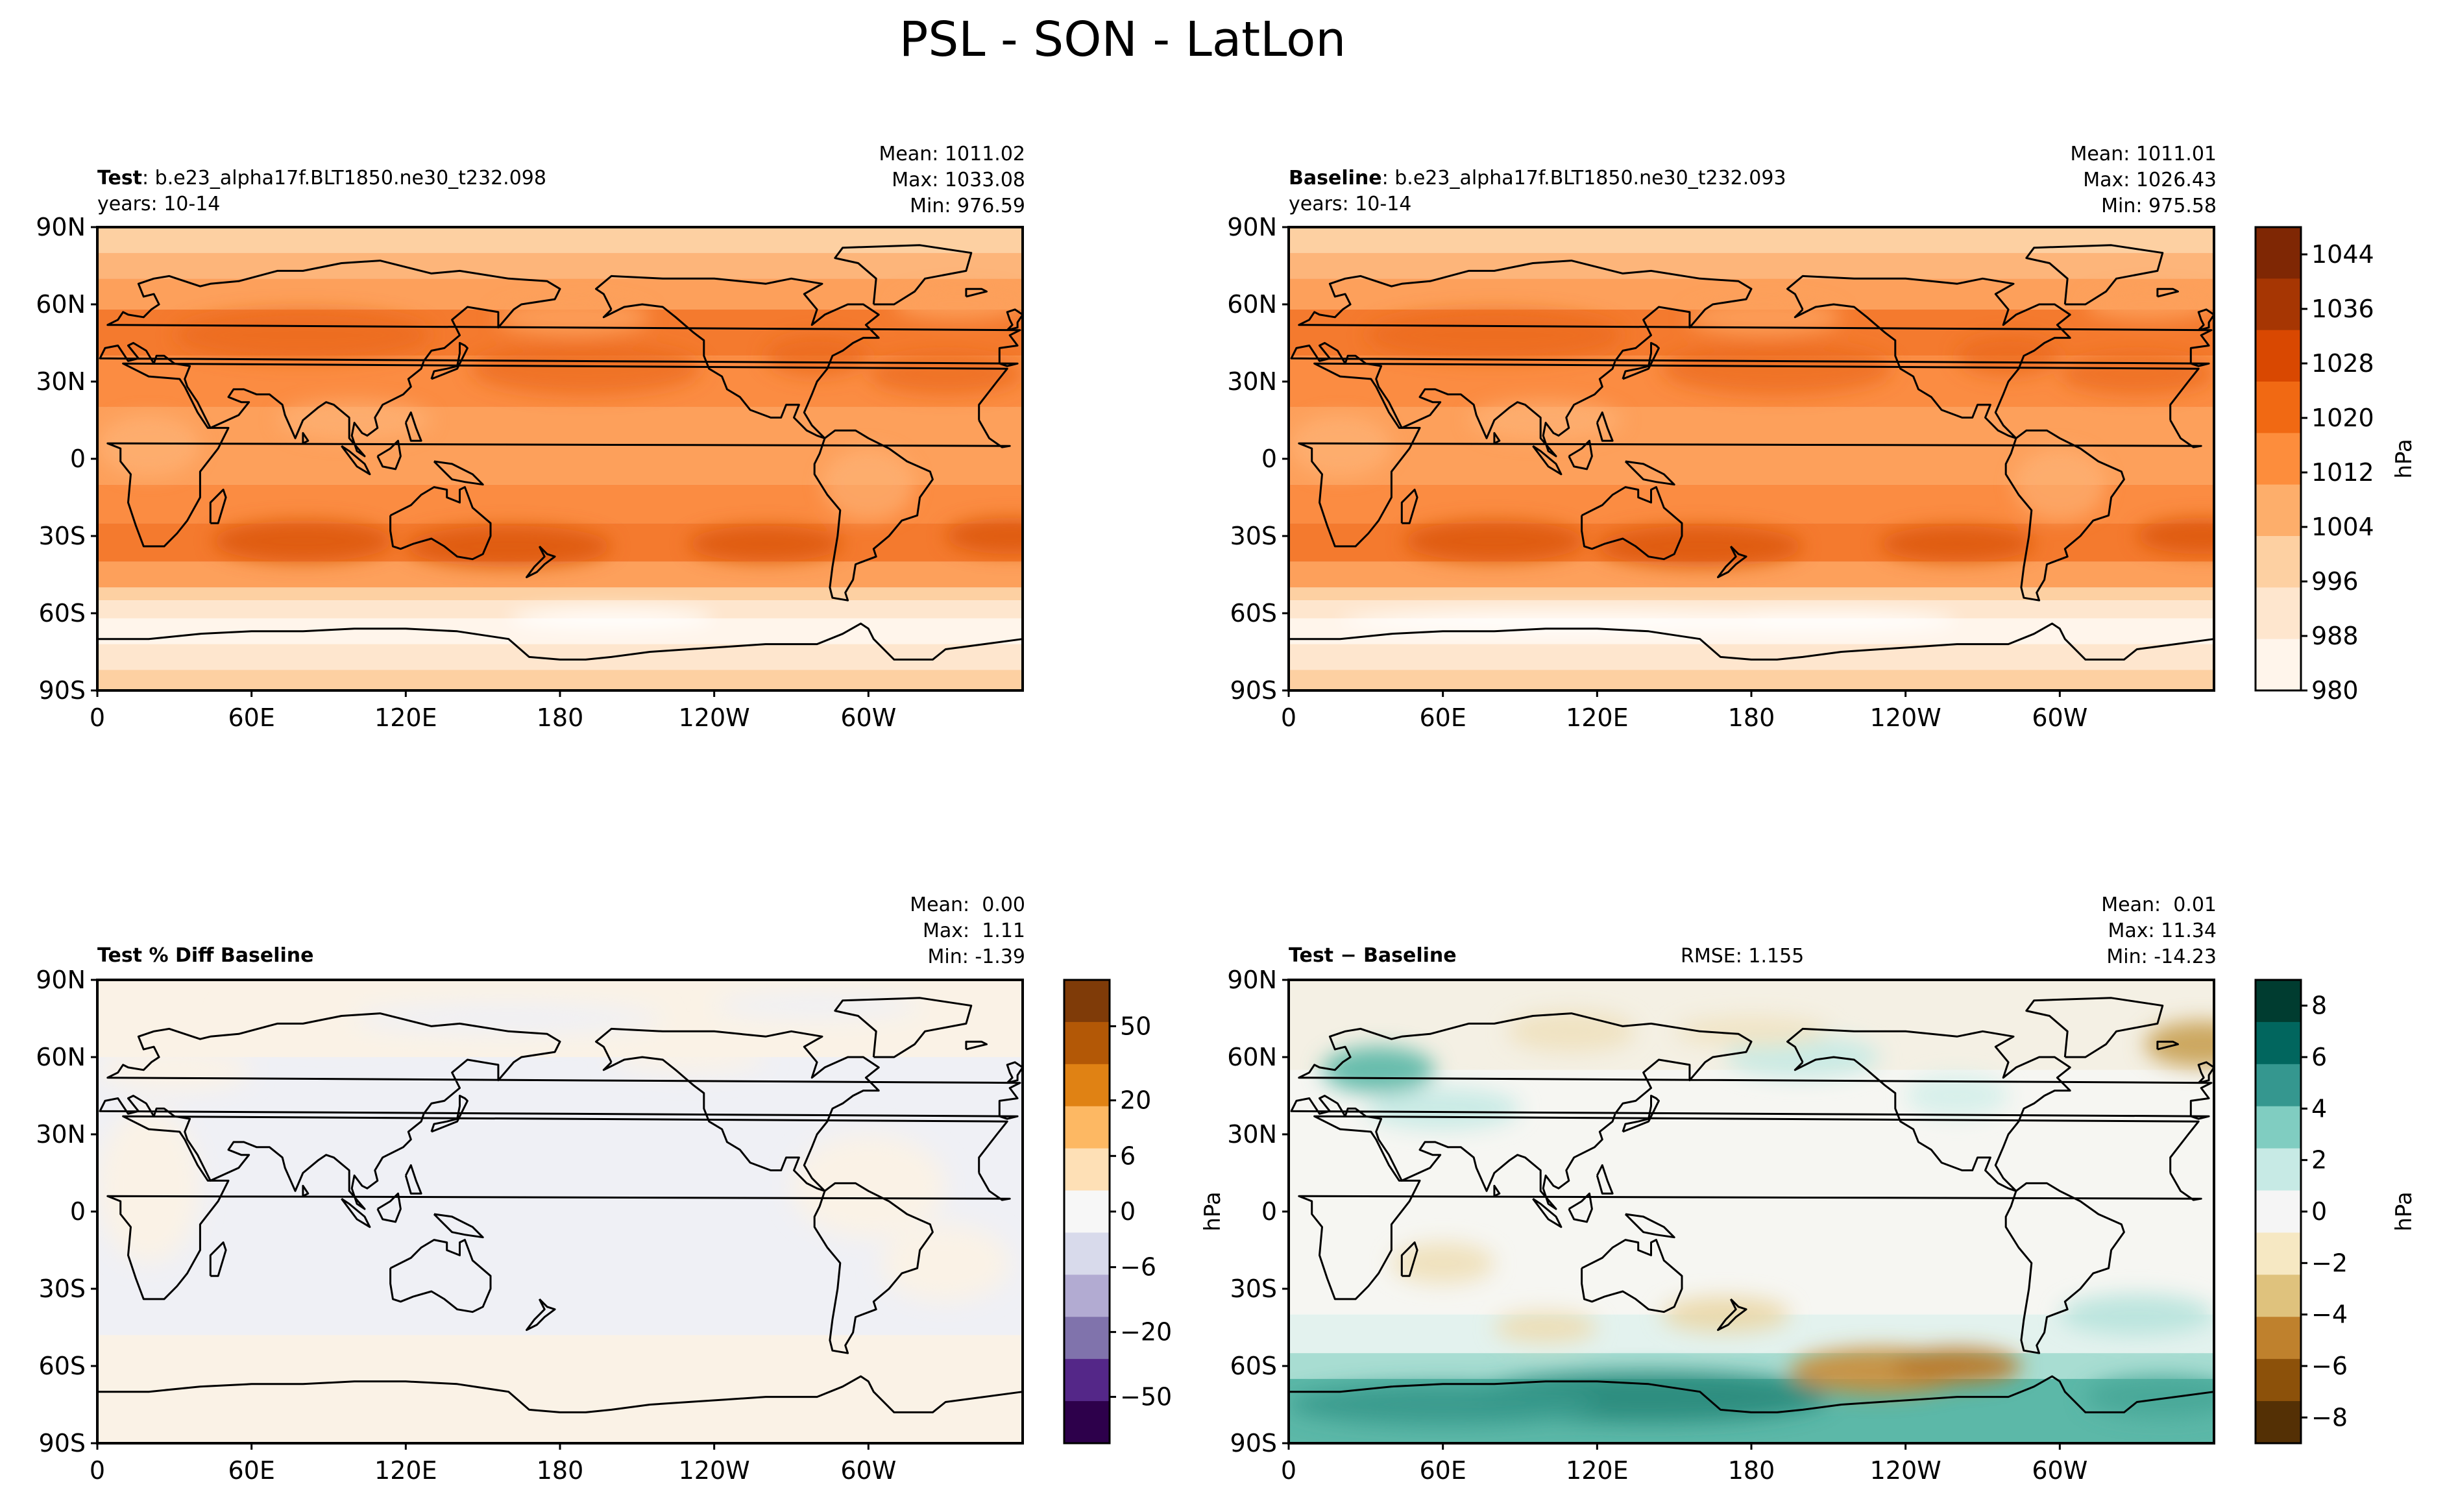  What do you see at coordinates (1802, 1057) in the screenshot?
I see `positive-difference` at bounding box center [1802, 1057].